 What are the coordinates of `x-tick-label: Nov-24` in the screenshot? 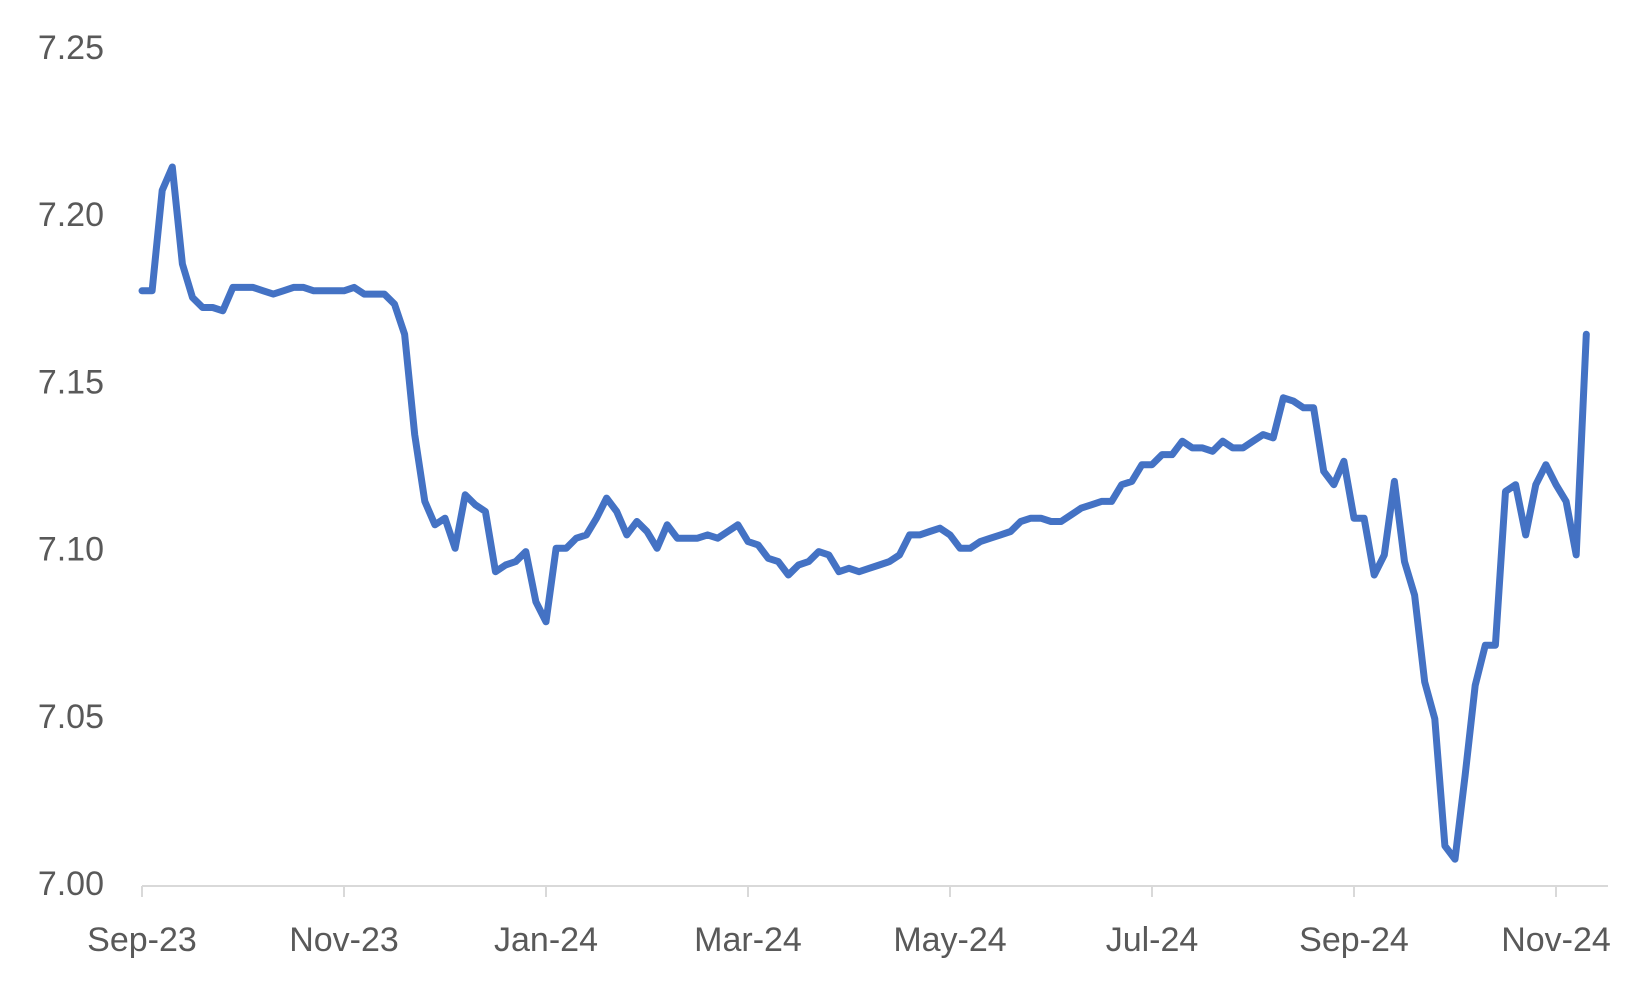 It's located at (1556, 940).